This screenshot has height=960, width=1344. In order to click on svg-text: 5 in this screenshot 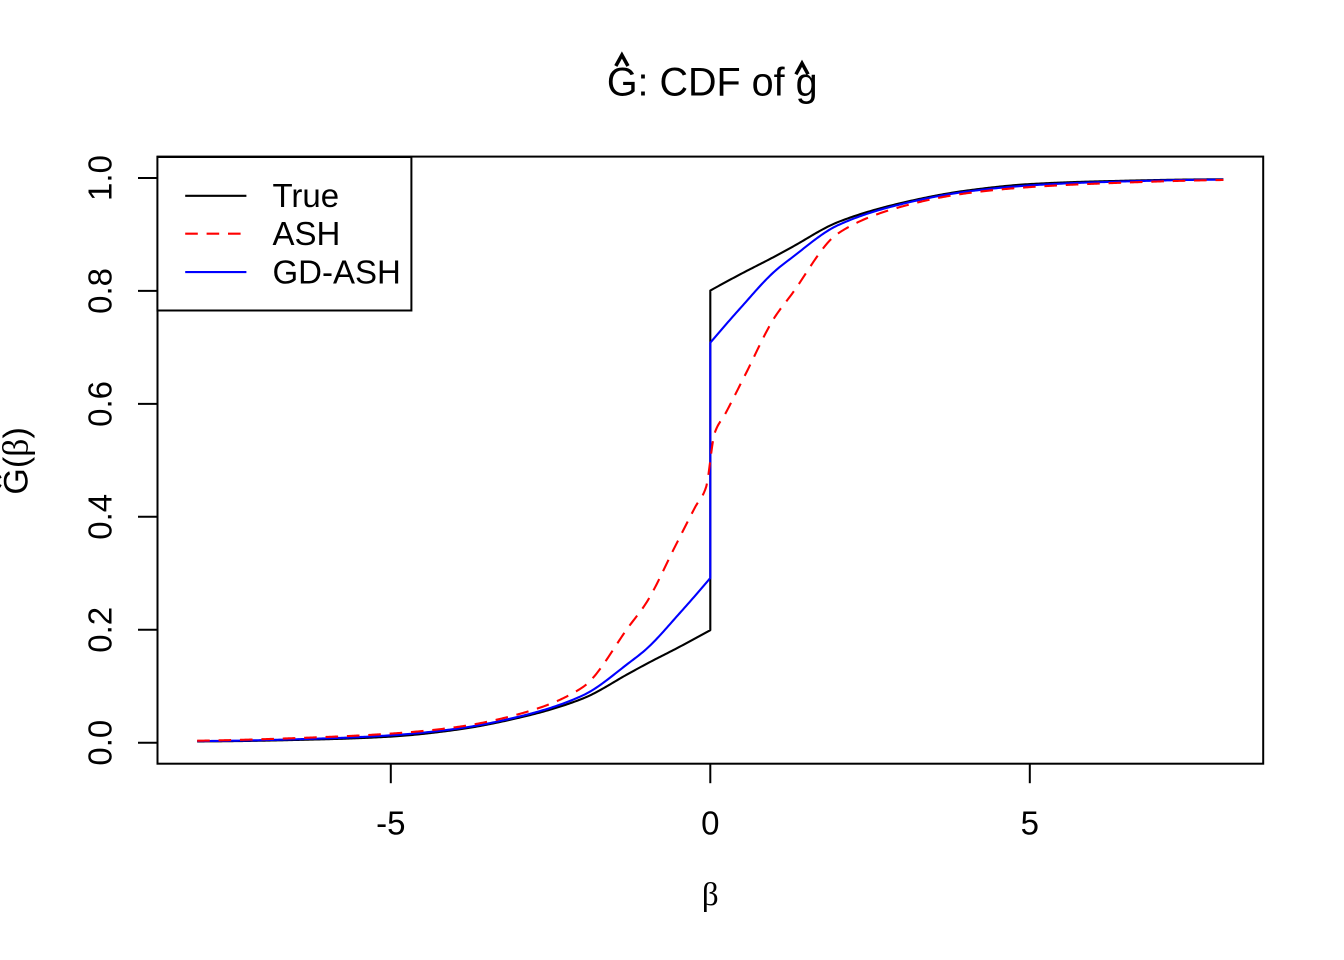, I will do `click(1030, 823)`.